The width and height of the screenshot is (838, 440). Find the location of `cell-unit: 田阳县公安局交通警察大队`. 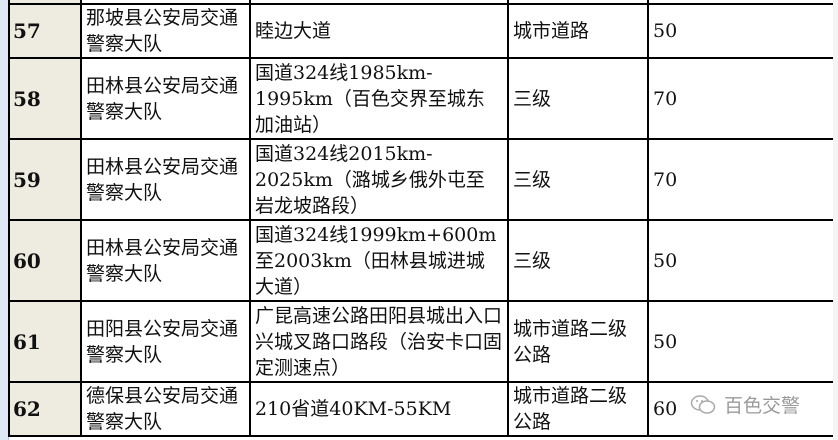

cell-unit: 田阳县公安局交通警察大队 is located at coordinates (165, 341).